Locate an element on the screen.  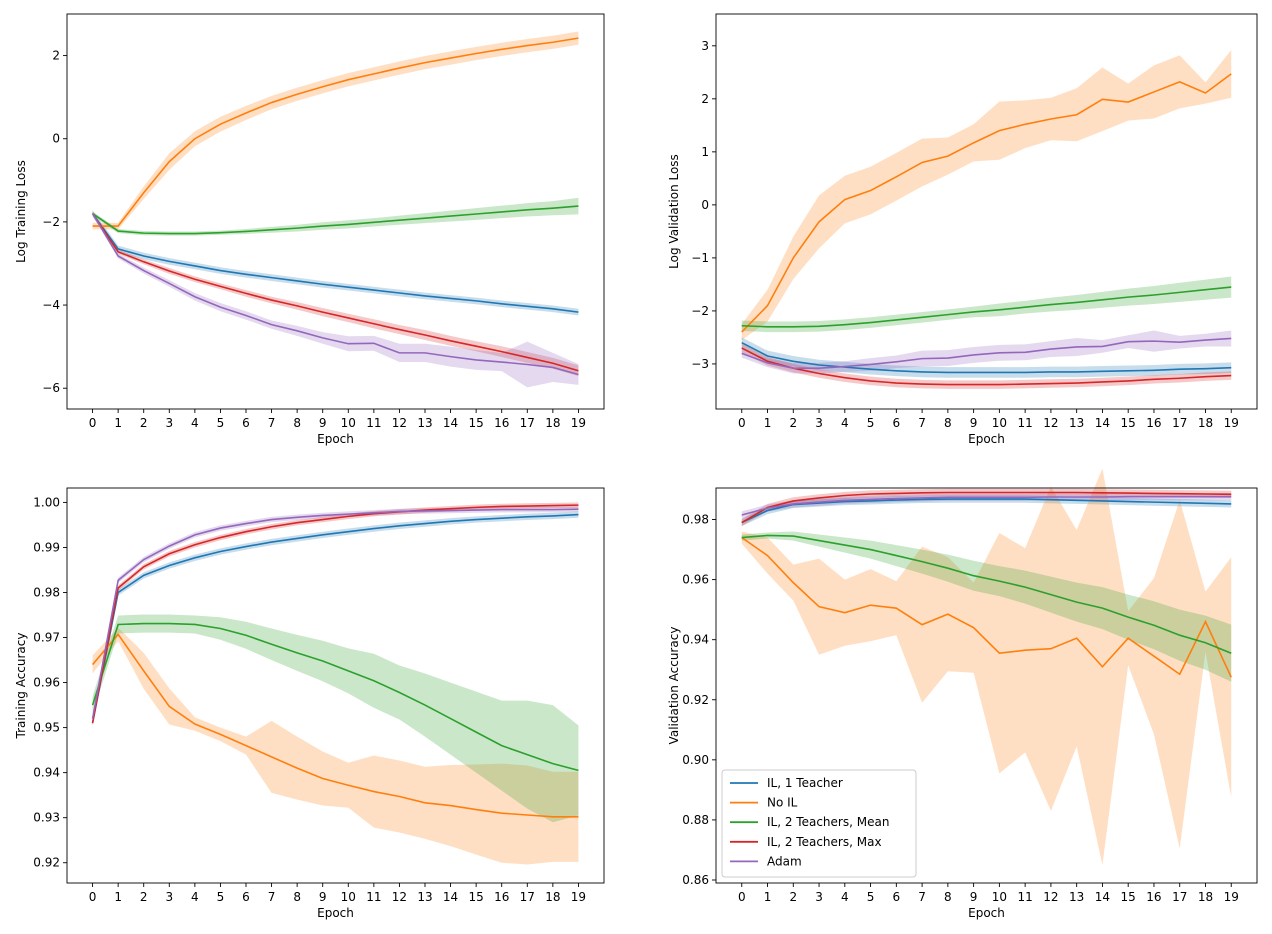
y-tick-label: 0.93 is located at coordinates (46, 818).